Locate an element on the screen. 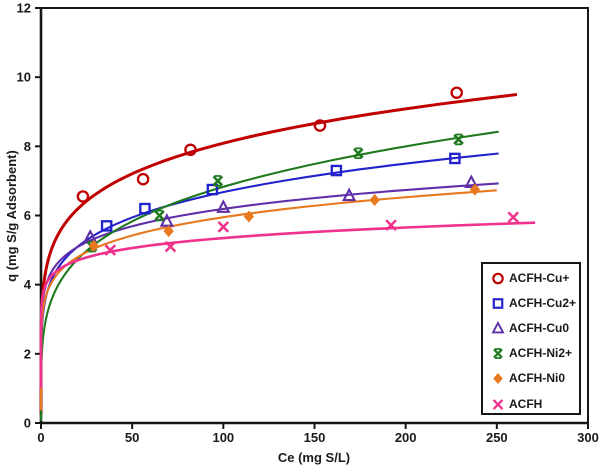 This screenshot has height=471, width=600. legend-item-ACFH-Ni2+: ACFH-Ni2+ is located at coordinates (534, 353).